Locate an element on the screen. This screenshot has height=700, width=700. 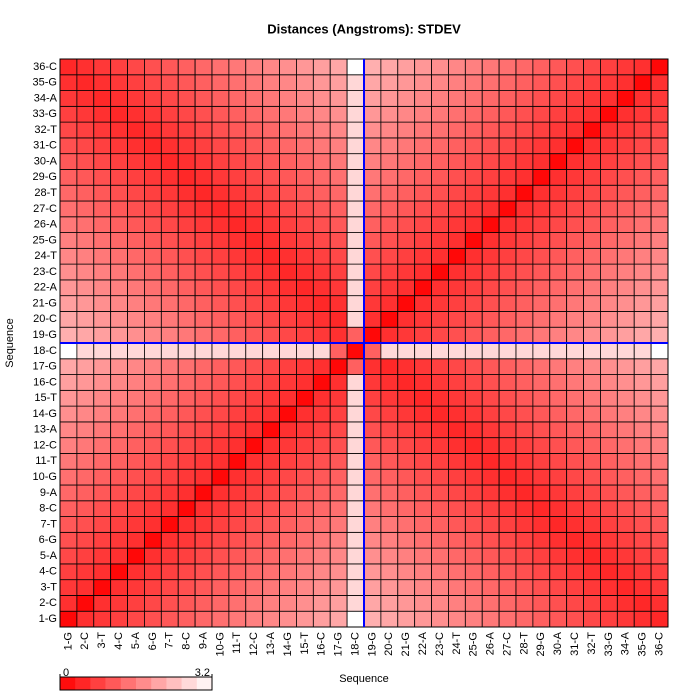
x-tick-label: 23-C is located at coordinates (440, 644).